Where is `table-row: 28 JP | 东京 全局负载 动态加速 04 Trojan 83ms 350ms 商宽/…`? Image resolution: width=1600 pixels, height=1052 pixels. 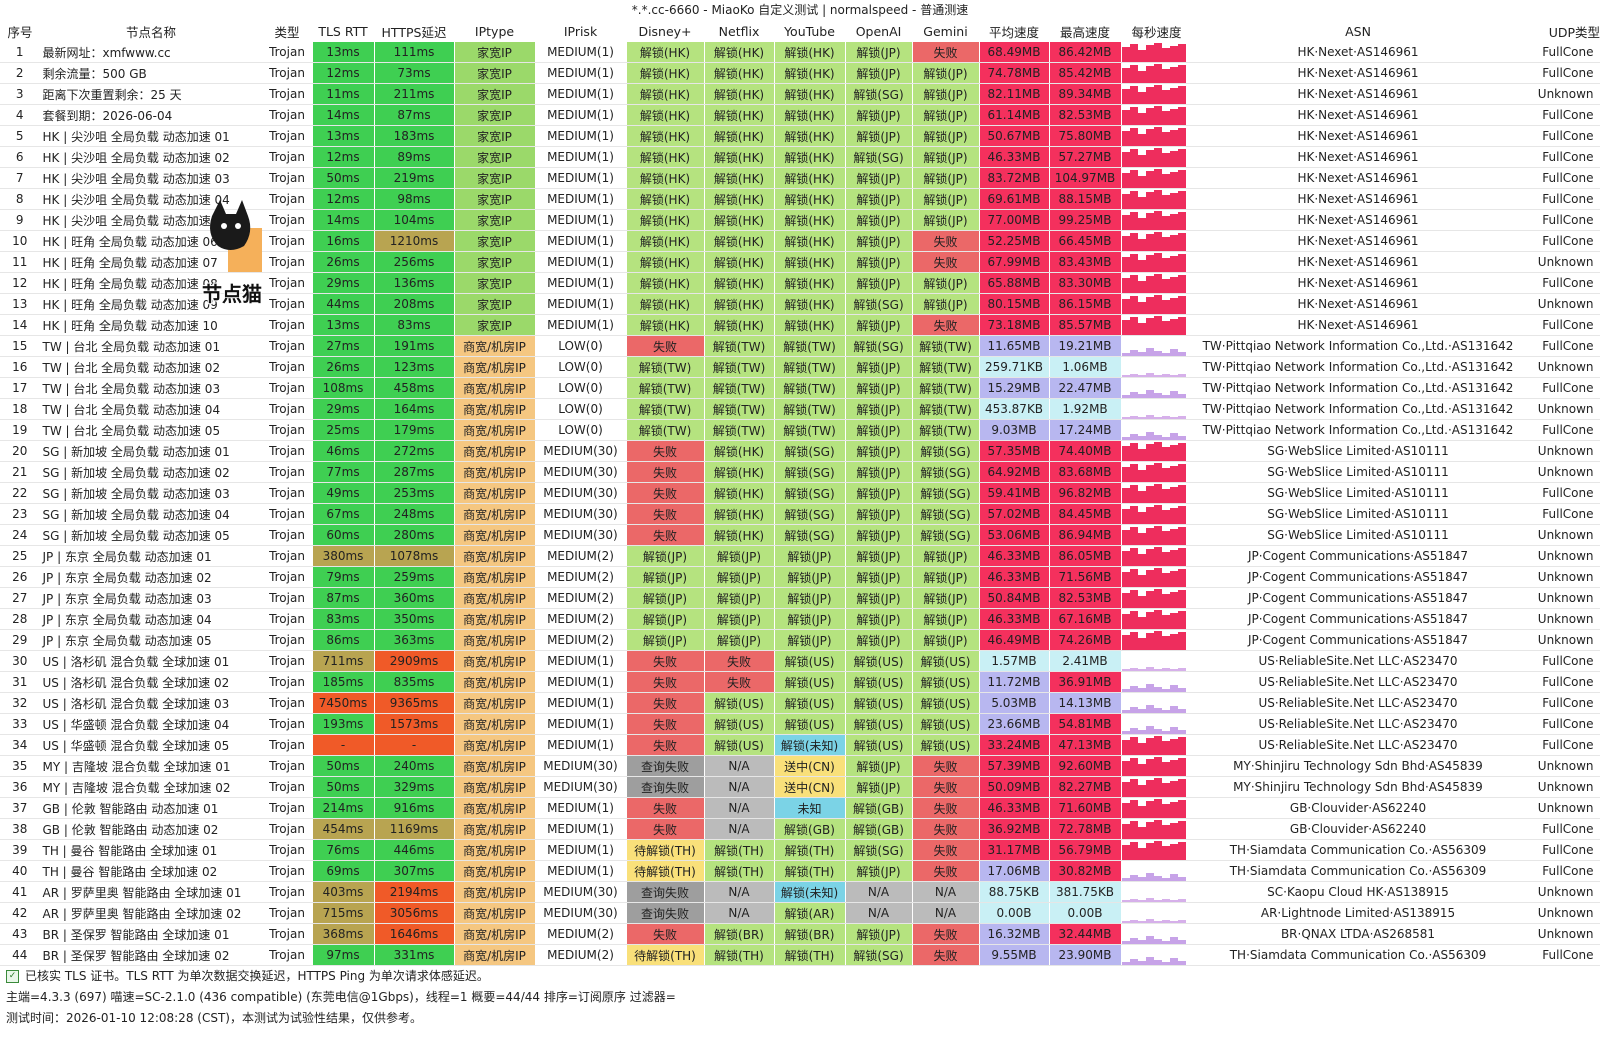
table-row: 28 JP | 东京 全局负载 动态加速 04 Trojan 83ms 350ms 商宽/… is located at coordinates (800, 619).